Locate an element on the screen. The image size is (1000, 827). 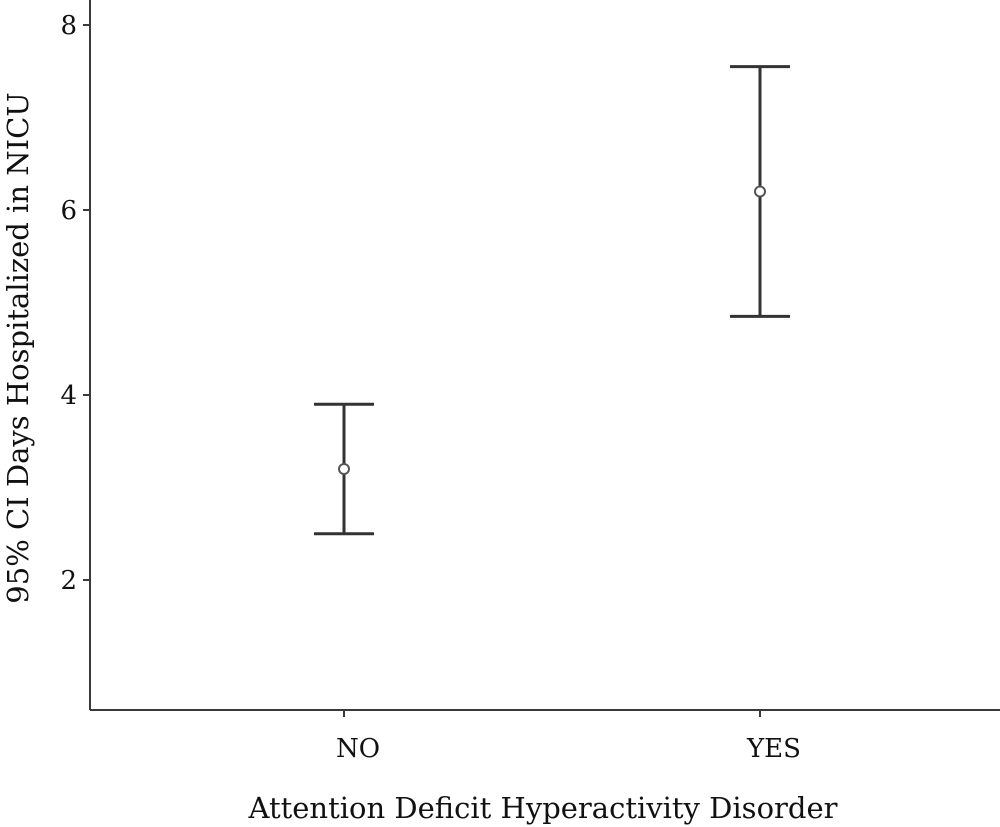
y-tick-label: 8 is located at coordinates (68, 26).